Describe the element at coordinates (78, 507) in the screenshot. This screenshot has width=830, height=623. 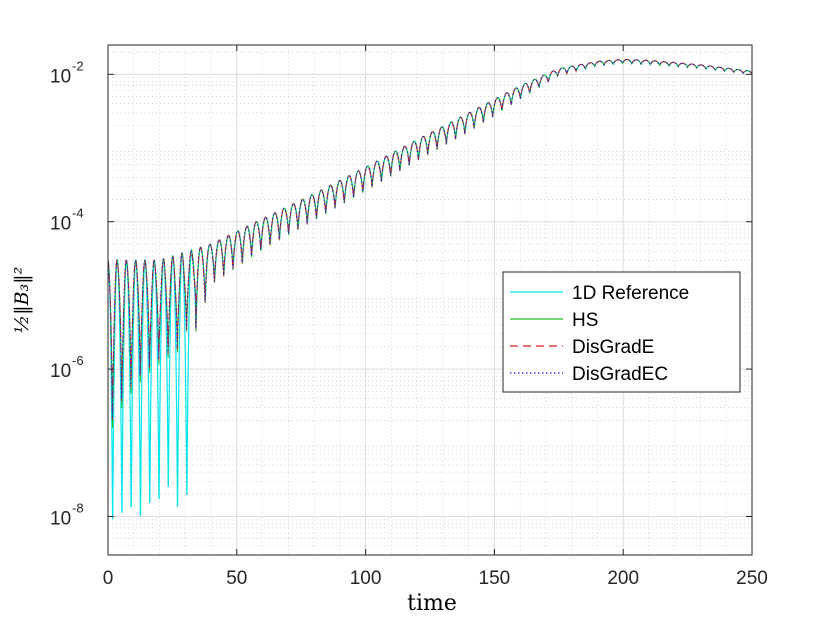
I see `y-tick-exponent: -8` at that location.